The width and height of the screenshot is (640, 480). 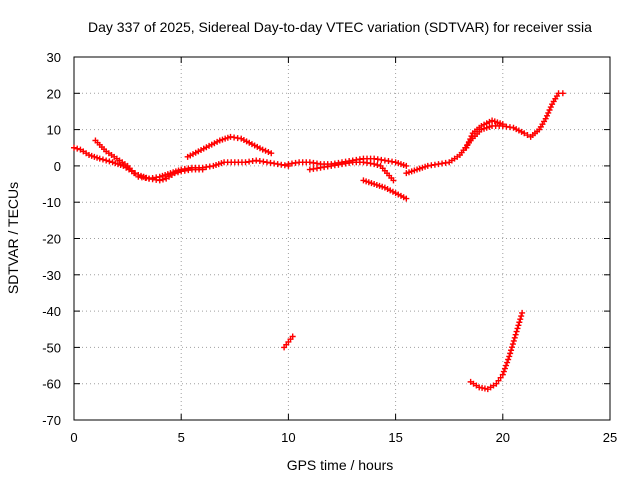 What do you see at coordinates (51, 384) in the screenshot?
I see `y-tick-label: -60` at bounding box center [51, 384].